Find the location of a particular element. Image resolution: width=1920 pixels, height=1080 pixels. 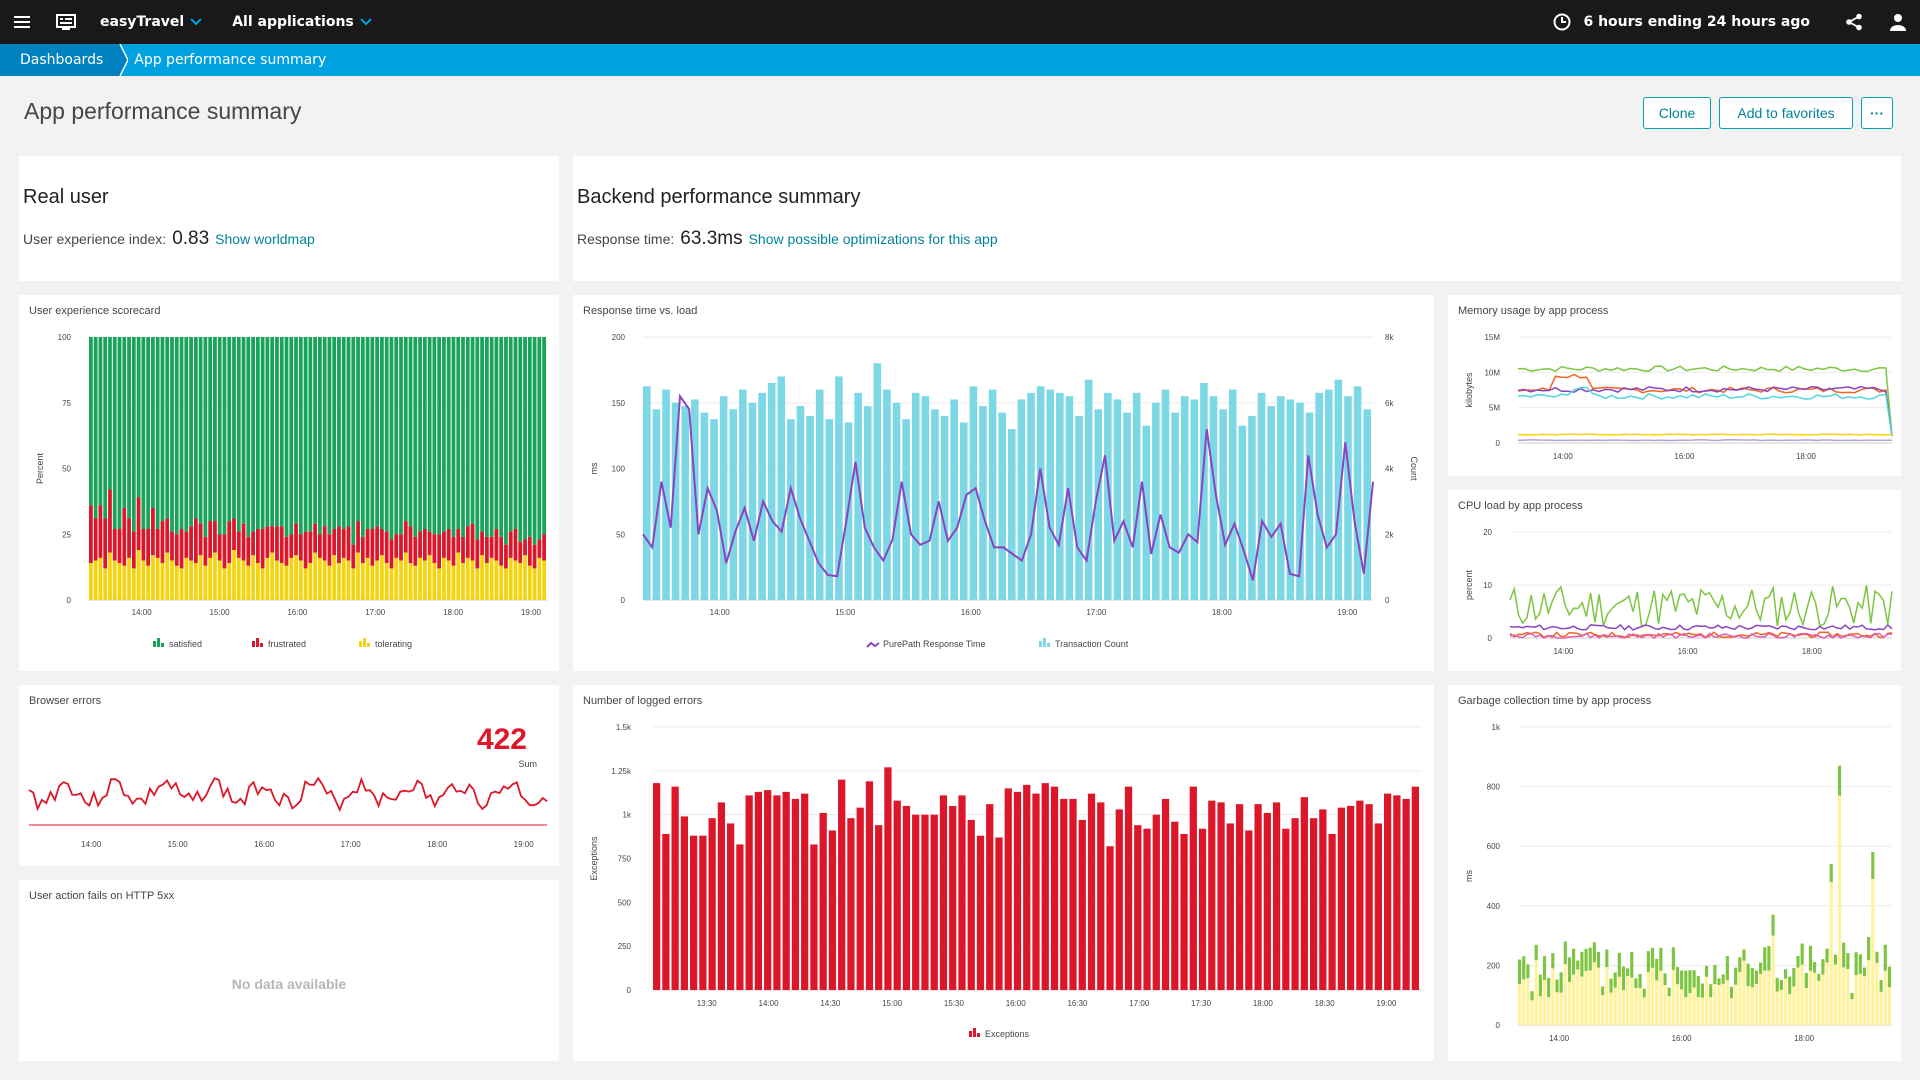

legend-swatch is located at coordinates (364, 642).